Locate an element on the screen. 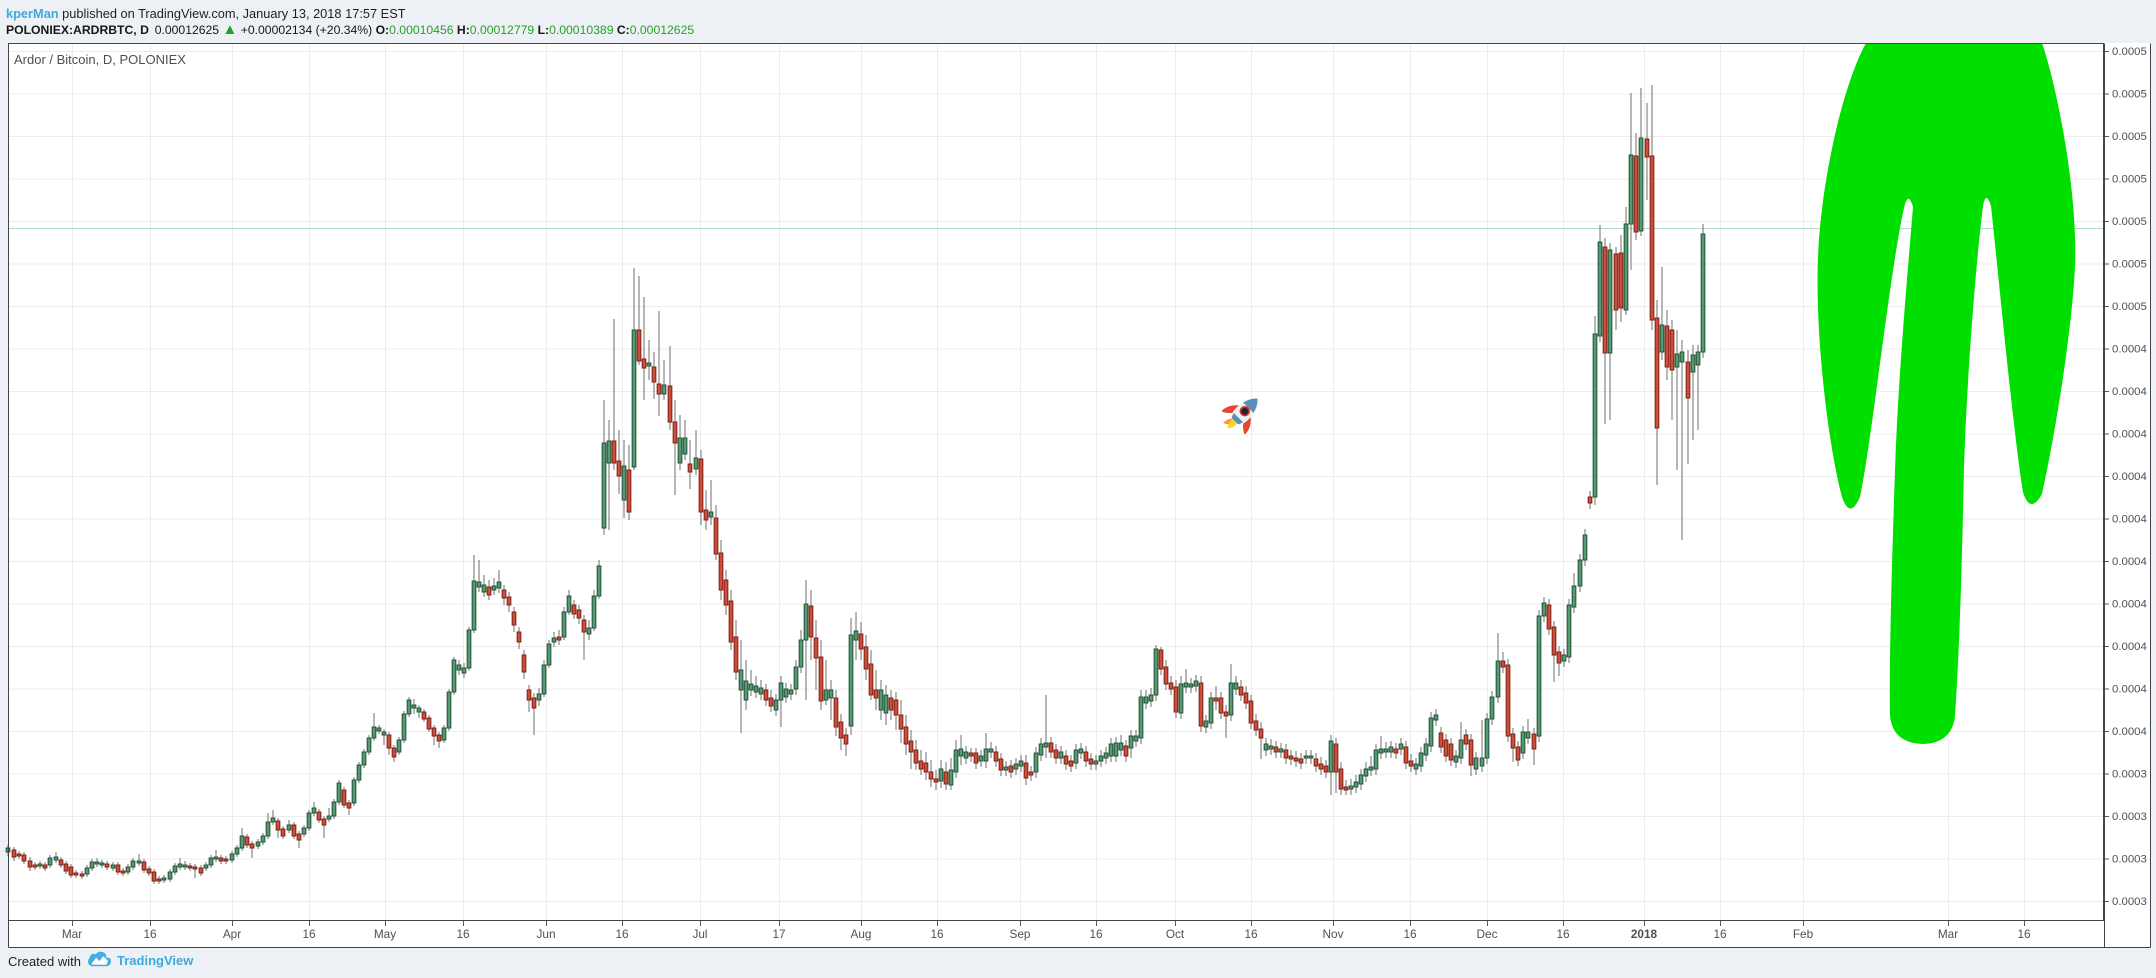 This screenshot has height=978, width=2156. svg-text: Nov is located at coordinates (1333, 934).